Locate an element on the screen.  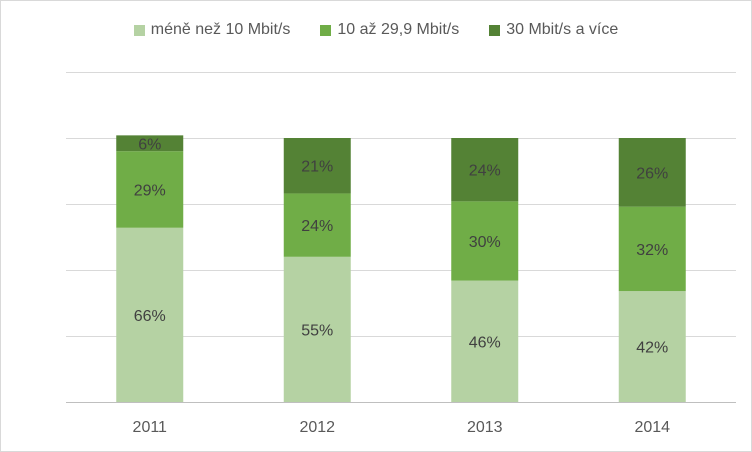
legend-item-medium: 10 až 29,9 Mbit/s is located at coordinates (389, 30).